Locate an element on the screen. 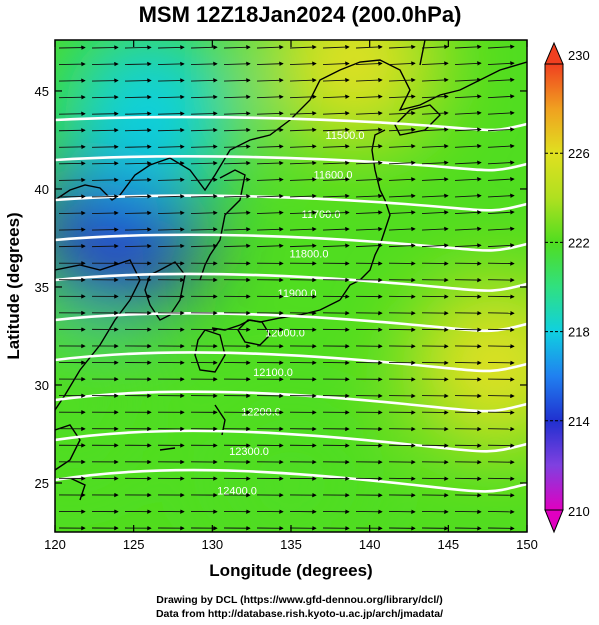  colorbar: 210 214 218 222 226 230 is located at coordinates (567, 287).